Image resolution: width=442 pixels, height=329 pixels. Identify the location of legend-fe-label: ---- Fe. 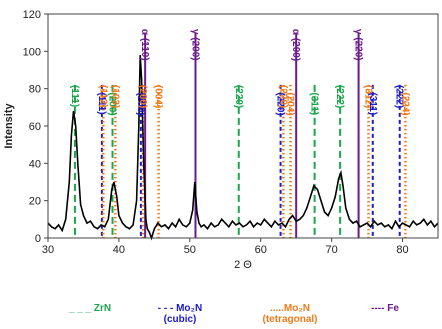
(385, 308).